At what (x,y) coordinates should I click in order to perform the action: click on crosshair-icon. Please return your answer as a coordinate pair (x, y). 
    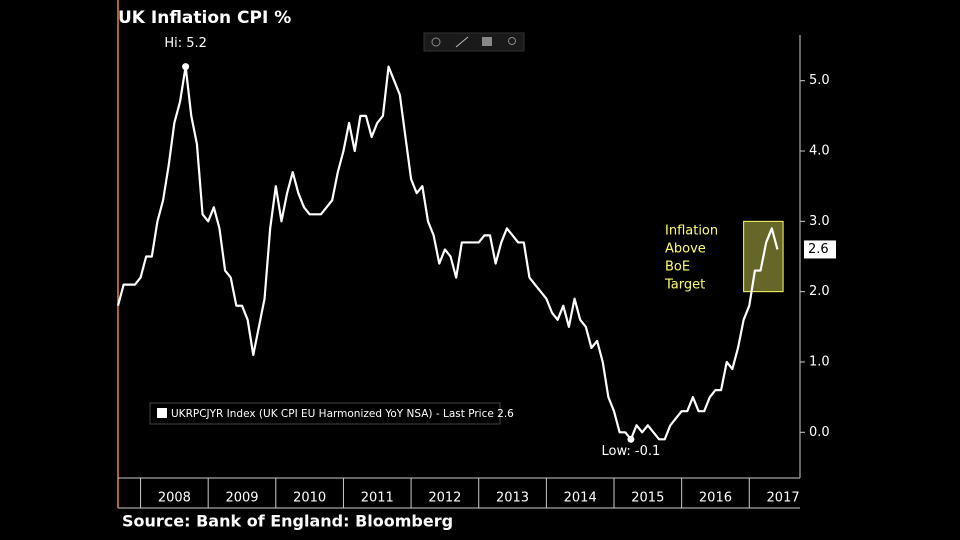
    Looking at the image, I should click on (436, 42).